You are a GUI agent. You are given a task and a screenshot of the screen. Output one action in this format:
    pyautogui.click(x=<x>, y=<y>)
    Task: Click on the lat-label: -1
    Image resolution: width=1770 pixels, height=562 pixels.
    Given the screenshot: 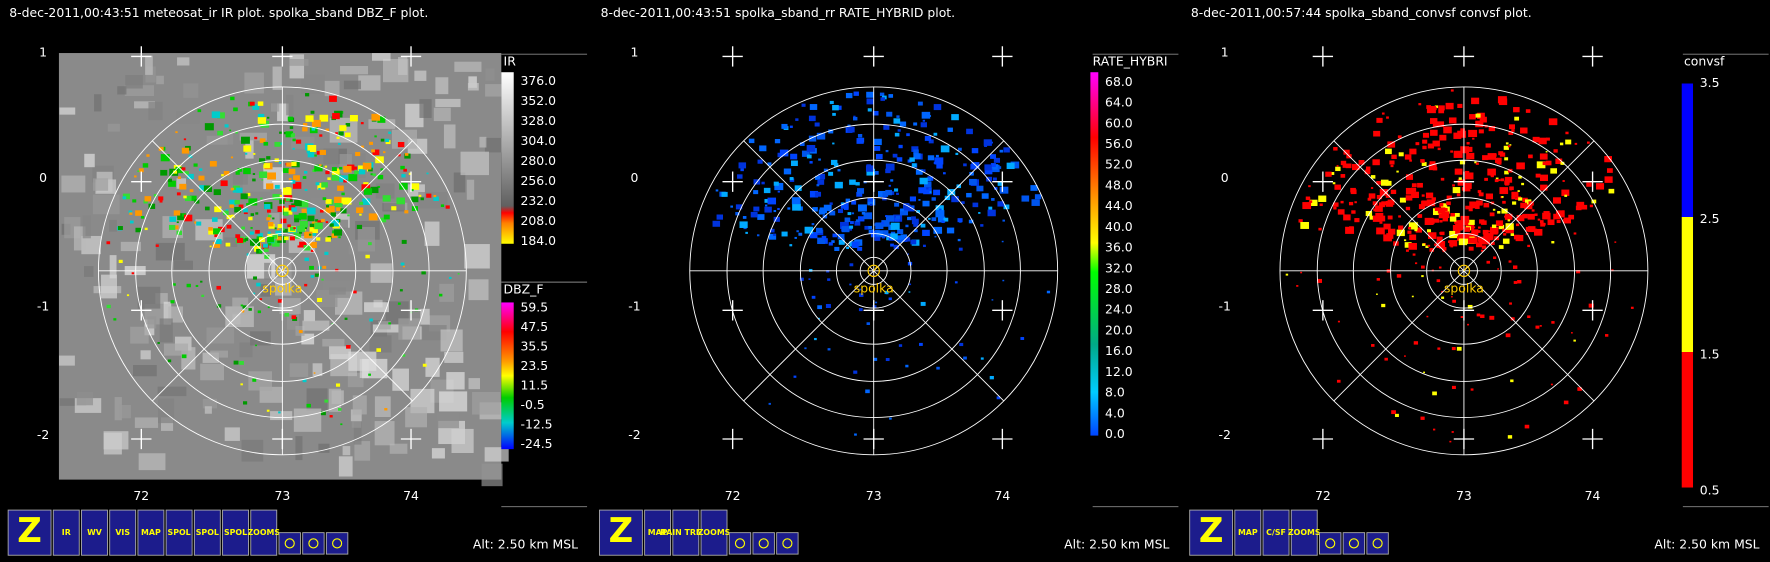 What is the action you would take?
    pyautogui.click(x=1224, y=305)
    